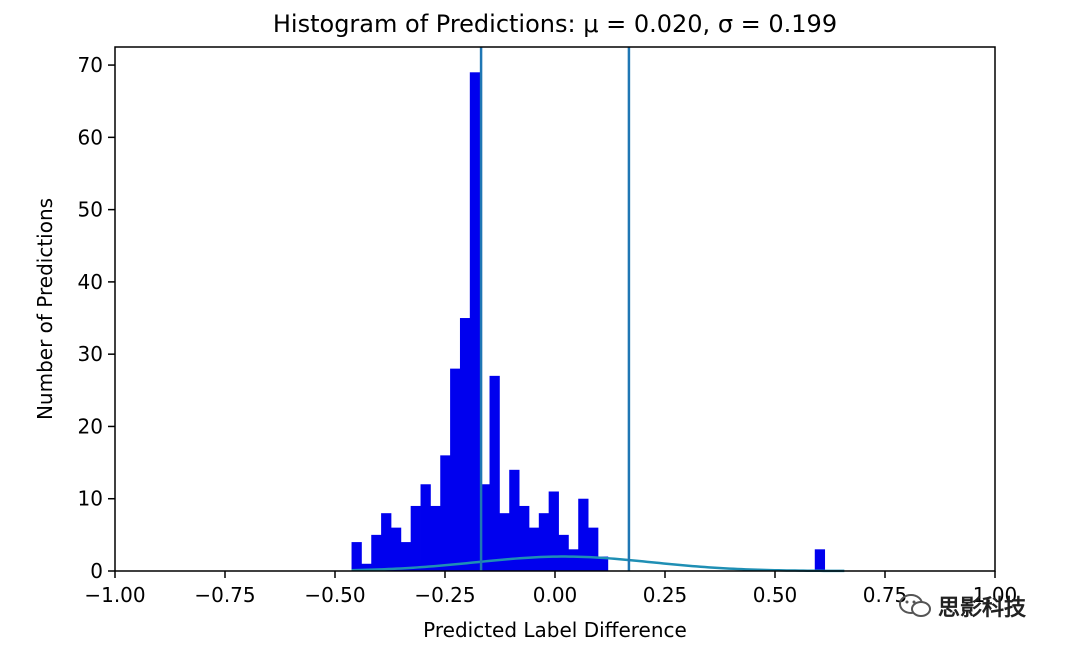 This screenshot has height=654, width=1080. Describe the element at coordinates (90, 65) in the screenshot. I see `y-tick-label: 70` at that location.